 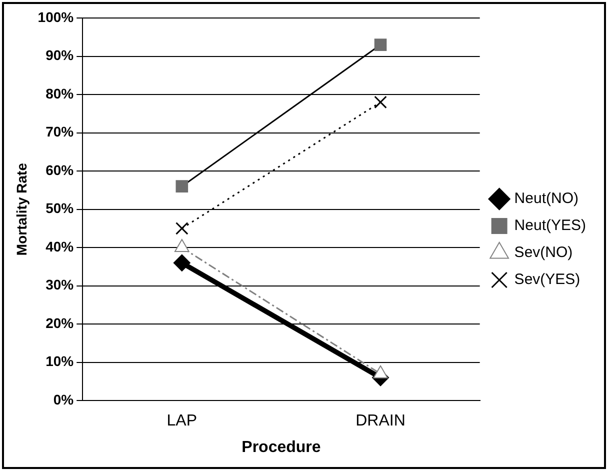 What do you see at coordinates (21, 209) in the screenshot?
I see `y-axis-title: Mortality Rate` at bounding box center [21, 209].